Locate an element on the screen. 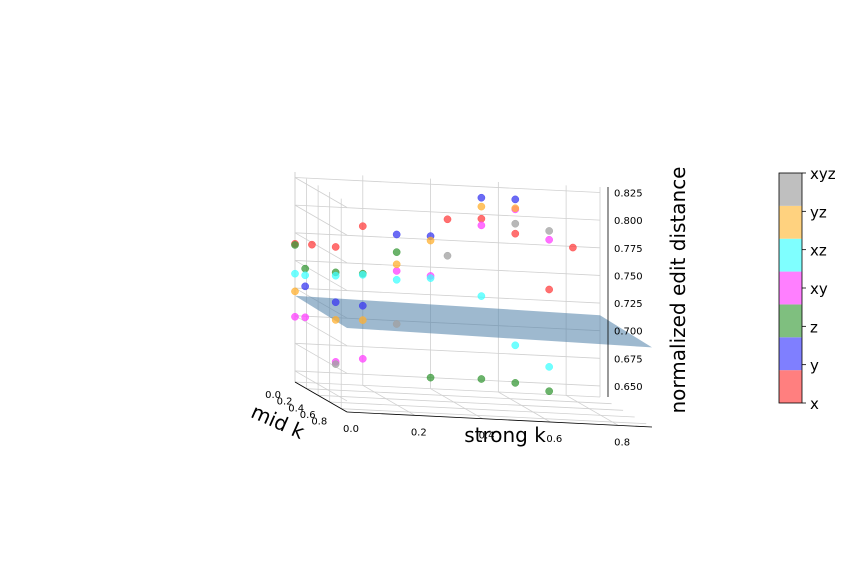  fit-plane is located at coordinates (473, 321).